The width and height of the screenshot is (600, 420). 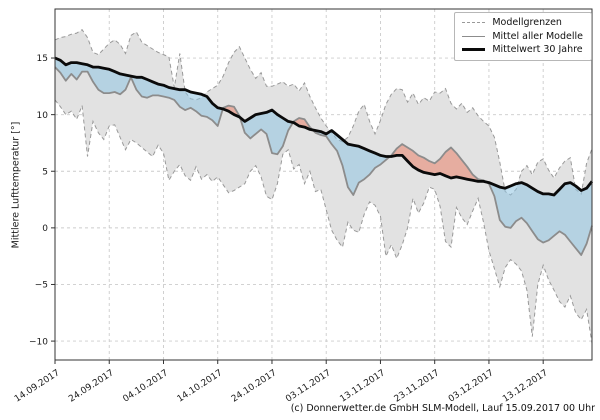 I want to click on legend-item-modellgrenzen: Modellgrenzen, so click(x=522, y=23).